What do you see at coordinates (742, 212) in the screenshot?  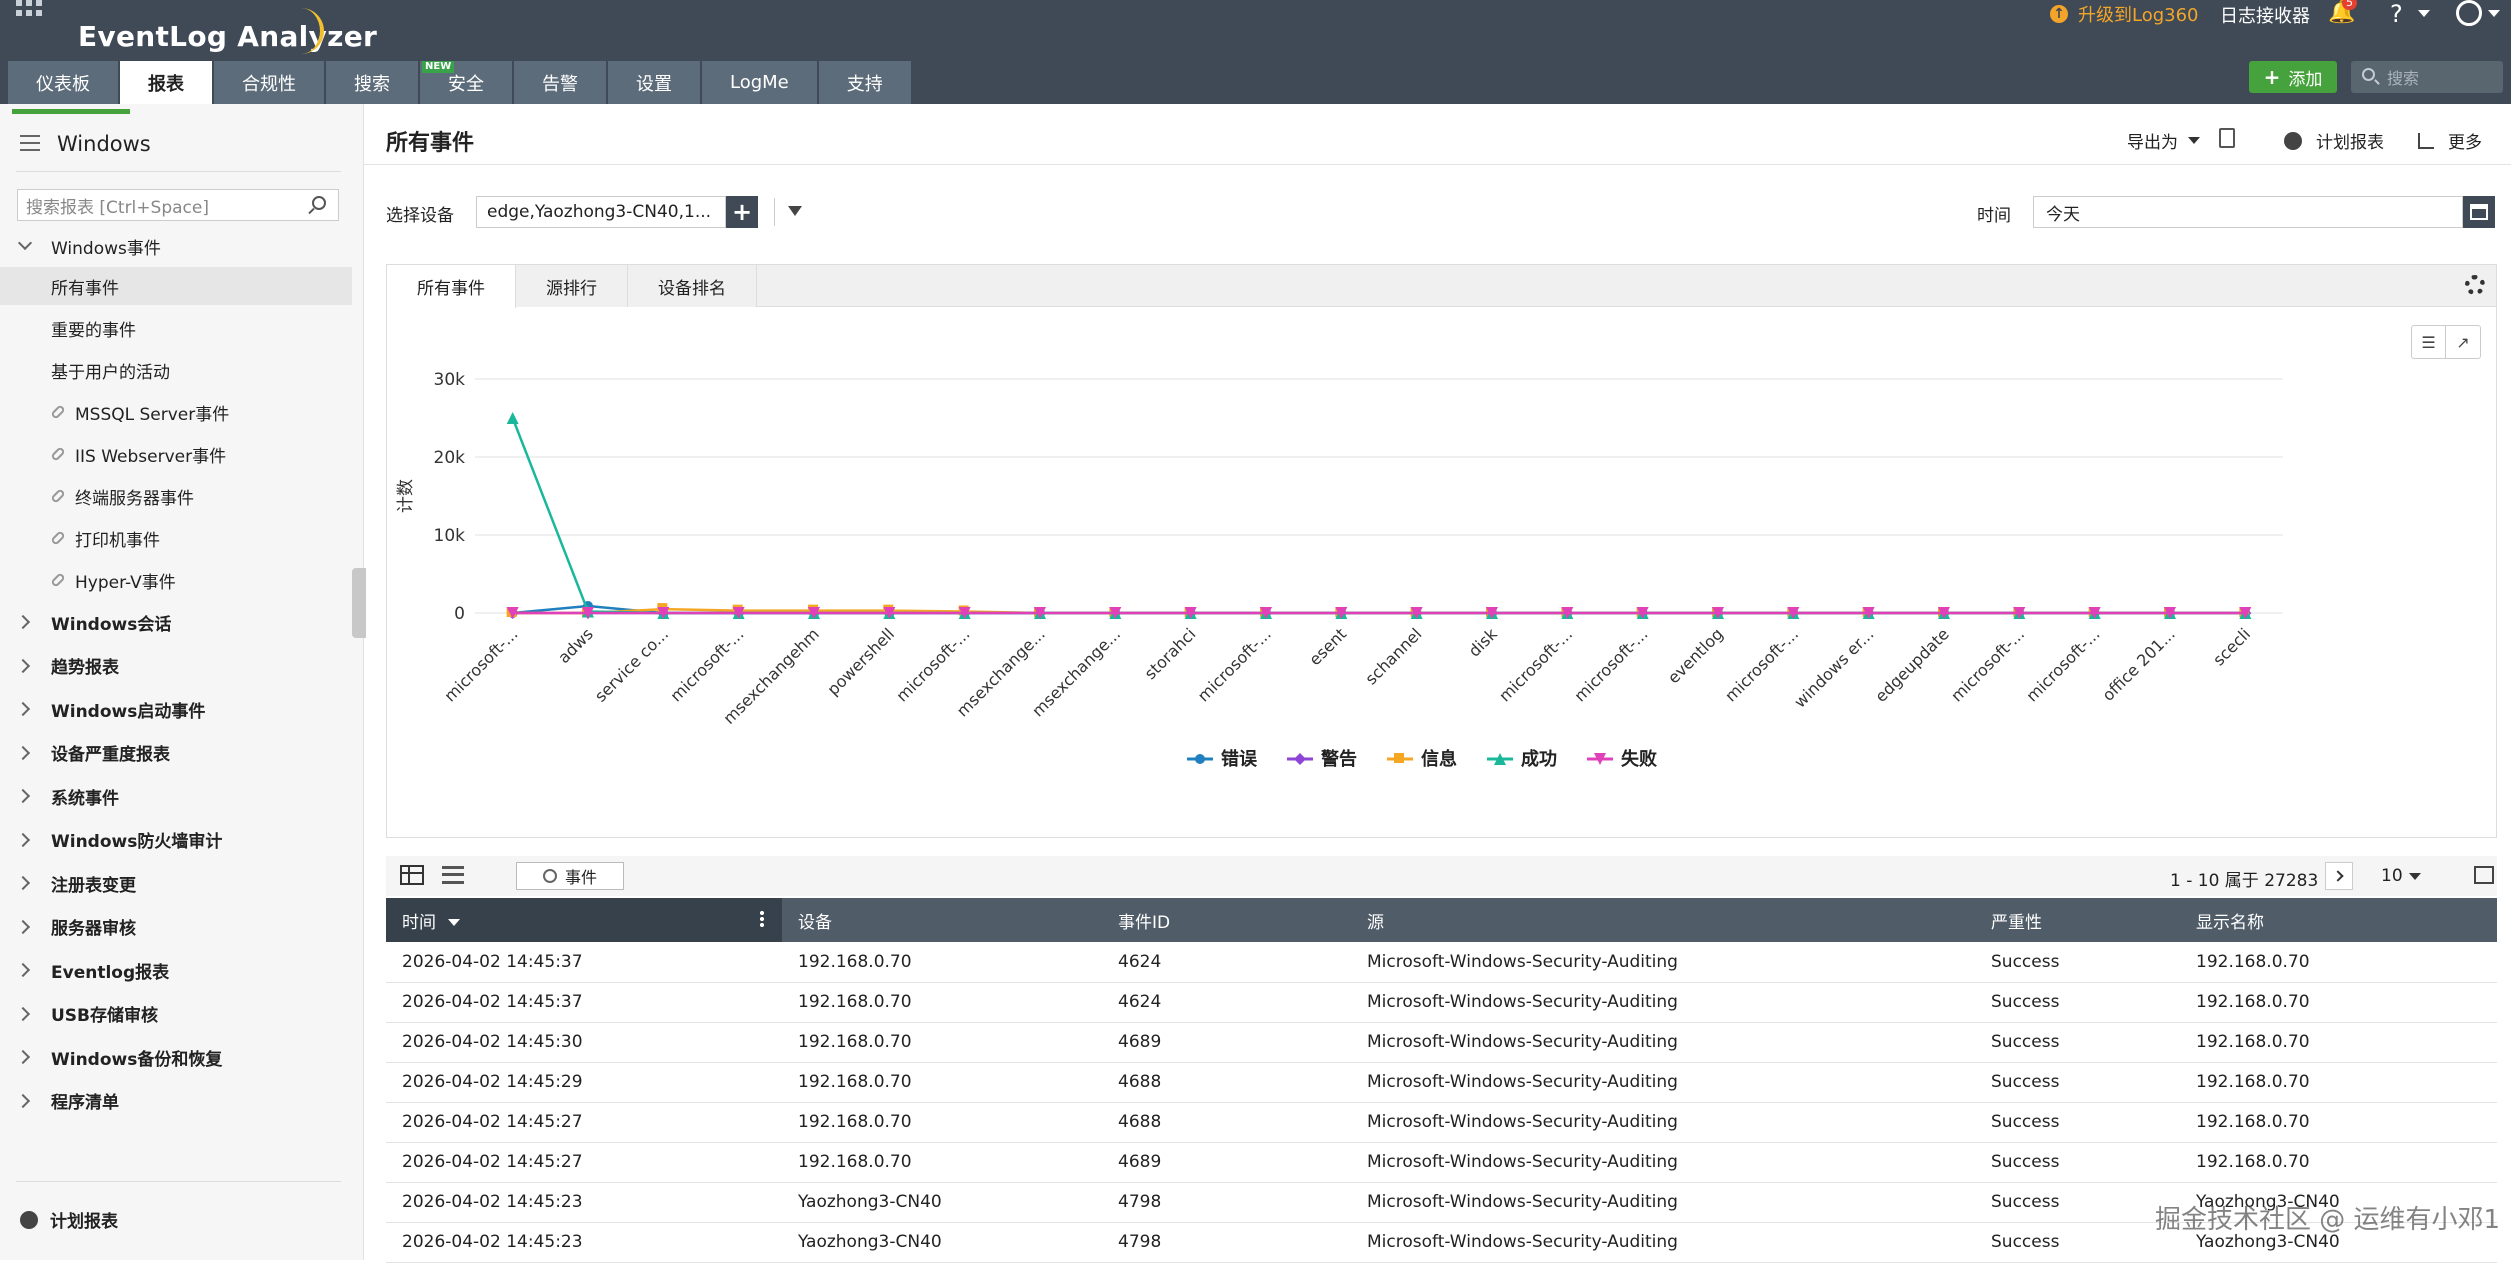 I see `add-device-button: +` at bounding box center [742, 212].